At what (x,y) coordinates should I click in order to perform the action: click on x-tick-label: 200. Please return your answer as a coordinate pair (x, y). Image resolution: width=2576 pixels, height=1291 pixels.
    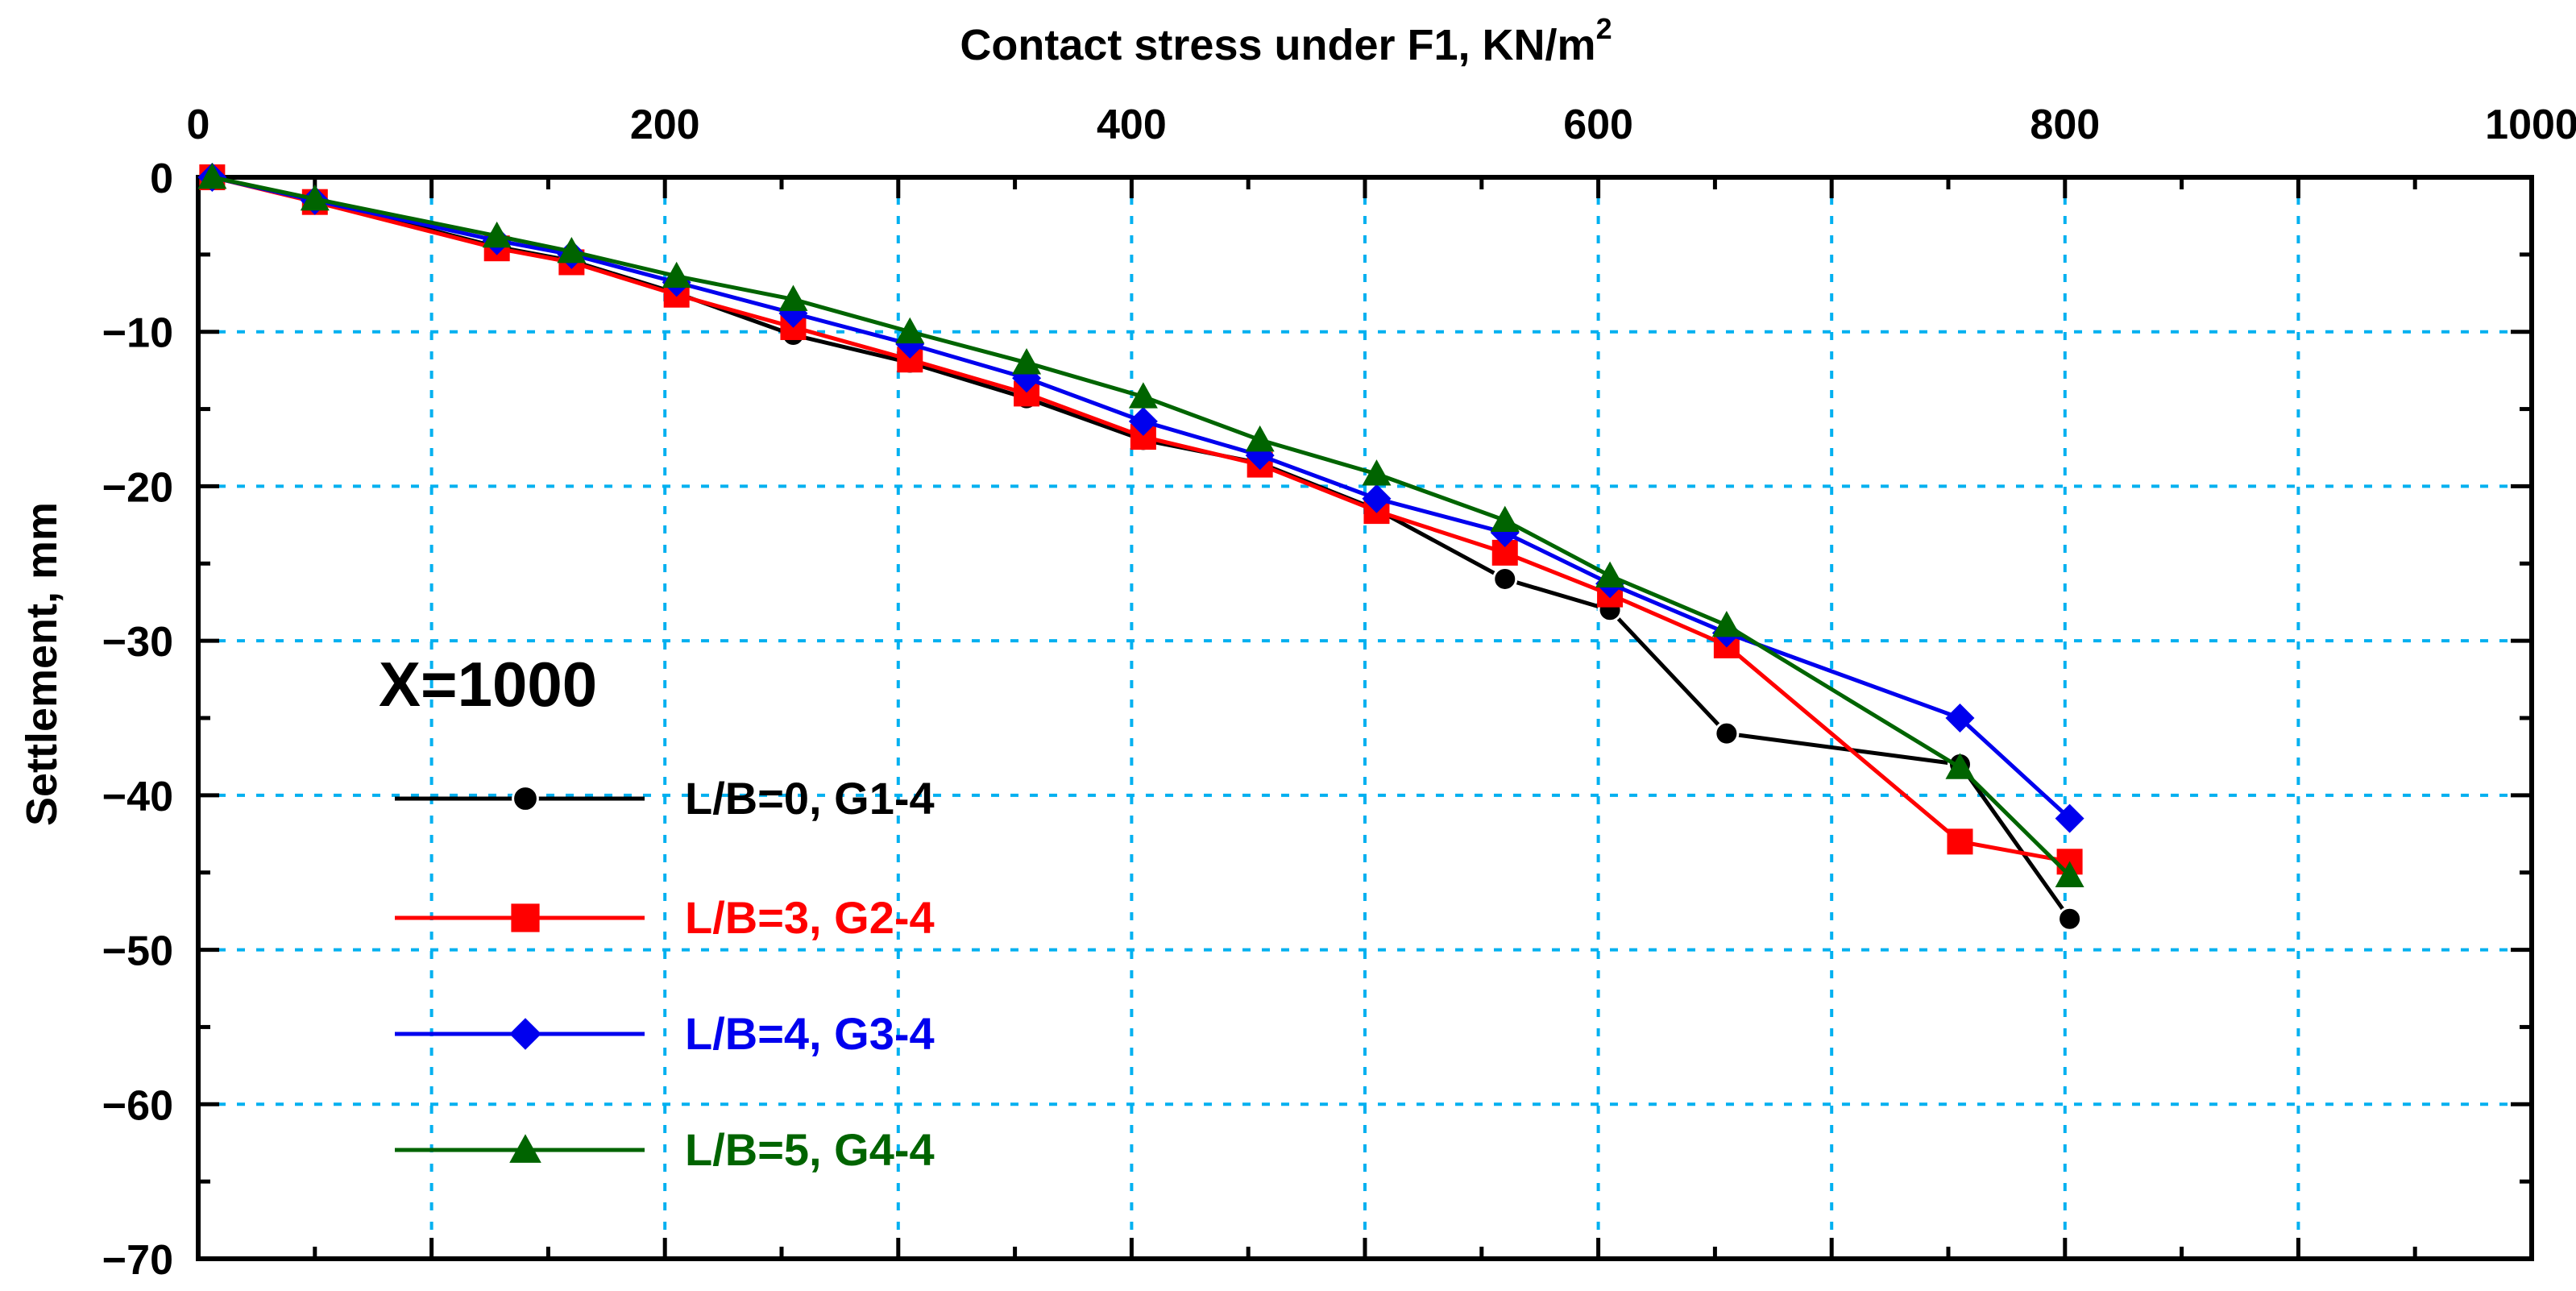
    Looking at the image, I should click on (665, 125).